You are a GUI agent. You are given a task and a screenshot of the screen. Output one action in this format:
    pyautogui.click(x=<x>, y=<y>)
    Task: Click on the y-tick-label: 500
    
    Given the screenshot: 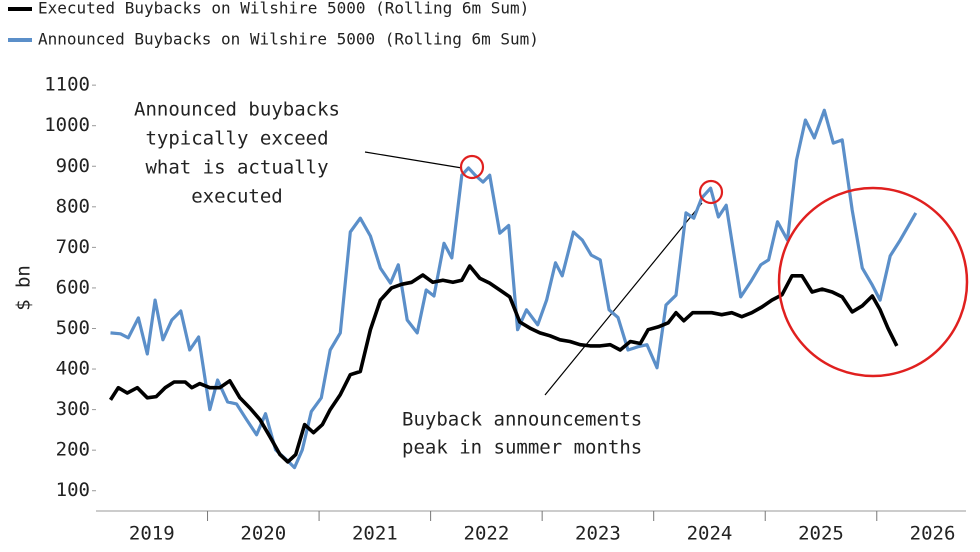 What is the action you would take?
    pyautogui.click(x=73, y=328)
    